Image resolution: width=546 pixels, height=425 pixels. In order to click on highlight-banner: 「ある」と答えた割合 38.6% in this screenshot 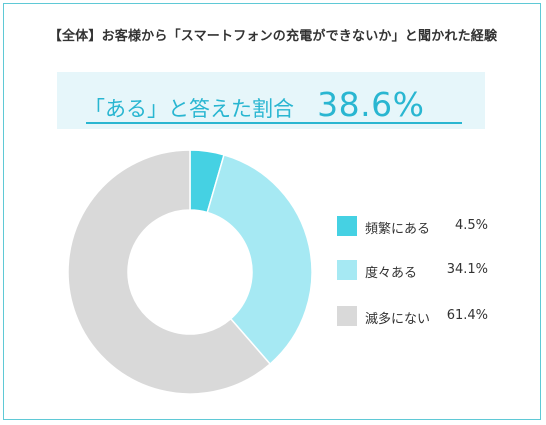, I will do `click(271, 100)`.